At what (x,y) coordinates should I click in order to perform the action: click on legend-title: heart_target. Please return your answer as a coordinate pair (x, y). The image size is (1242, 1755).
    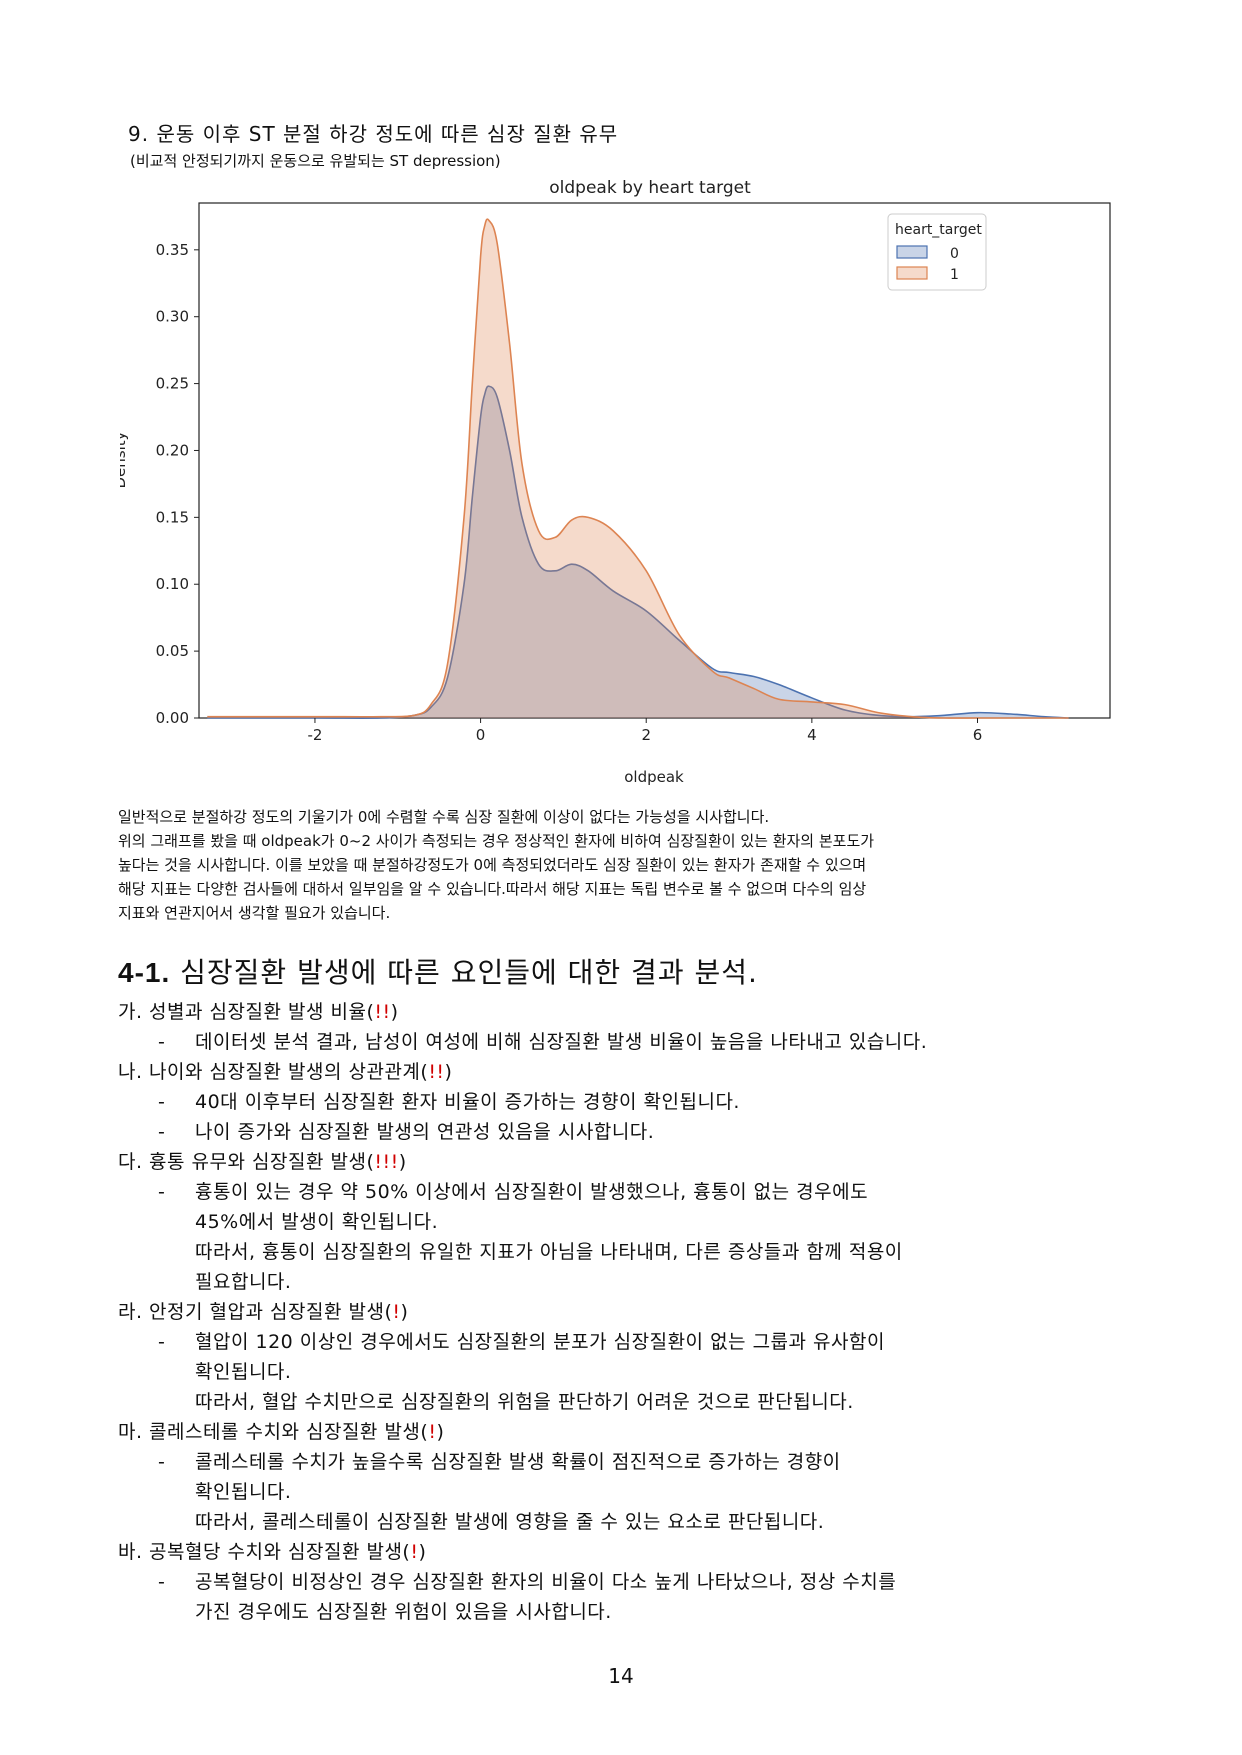
    Looking at the image, I should click on (938, 230).